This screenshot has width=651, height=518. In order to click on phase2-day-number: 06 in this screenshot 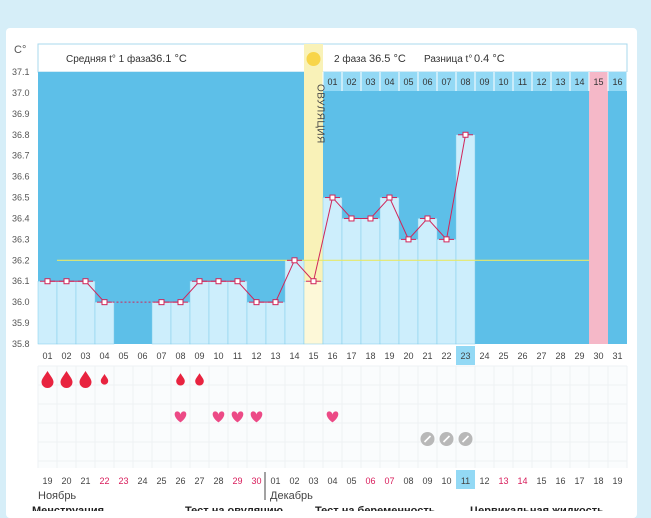, I will do `click(427, 82)`.